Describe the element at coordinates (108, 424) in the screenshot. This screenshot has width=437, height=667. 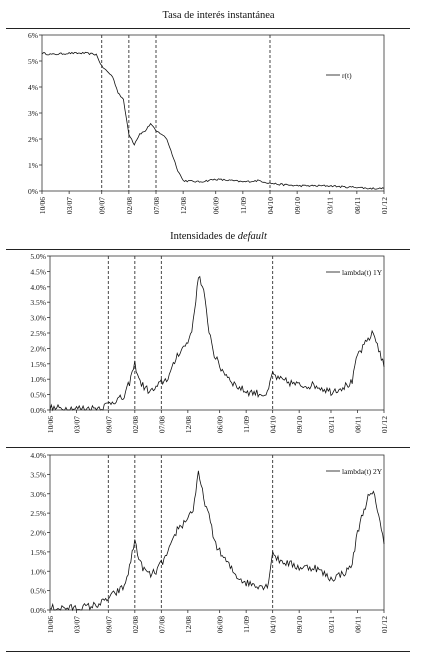
I see `chart-2-xtick-label: 09/07` at that location.